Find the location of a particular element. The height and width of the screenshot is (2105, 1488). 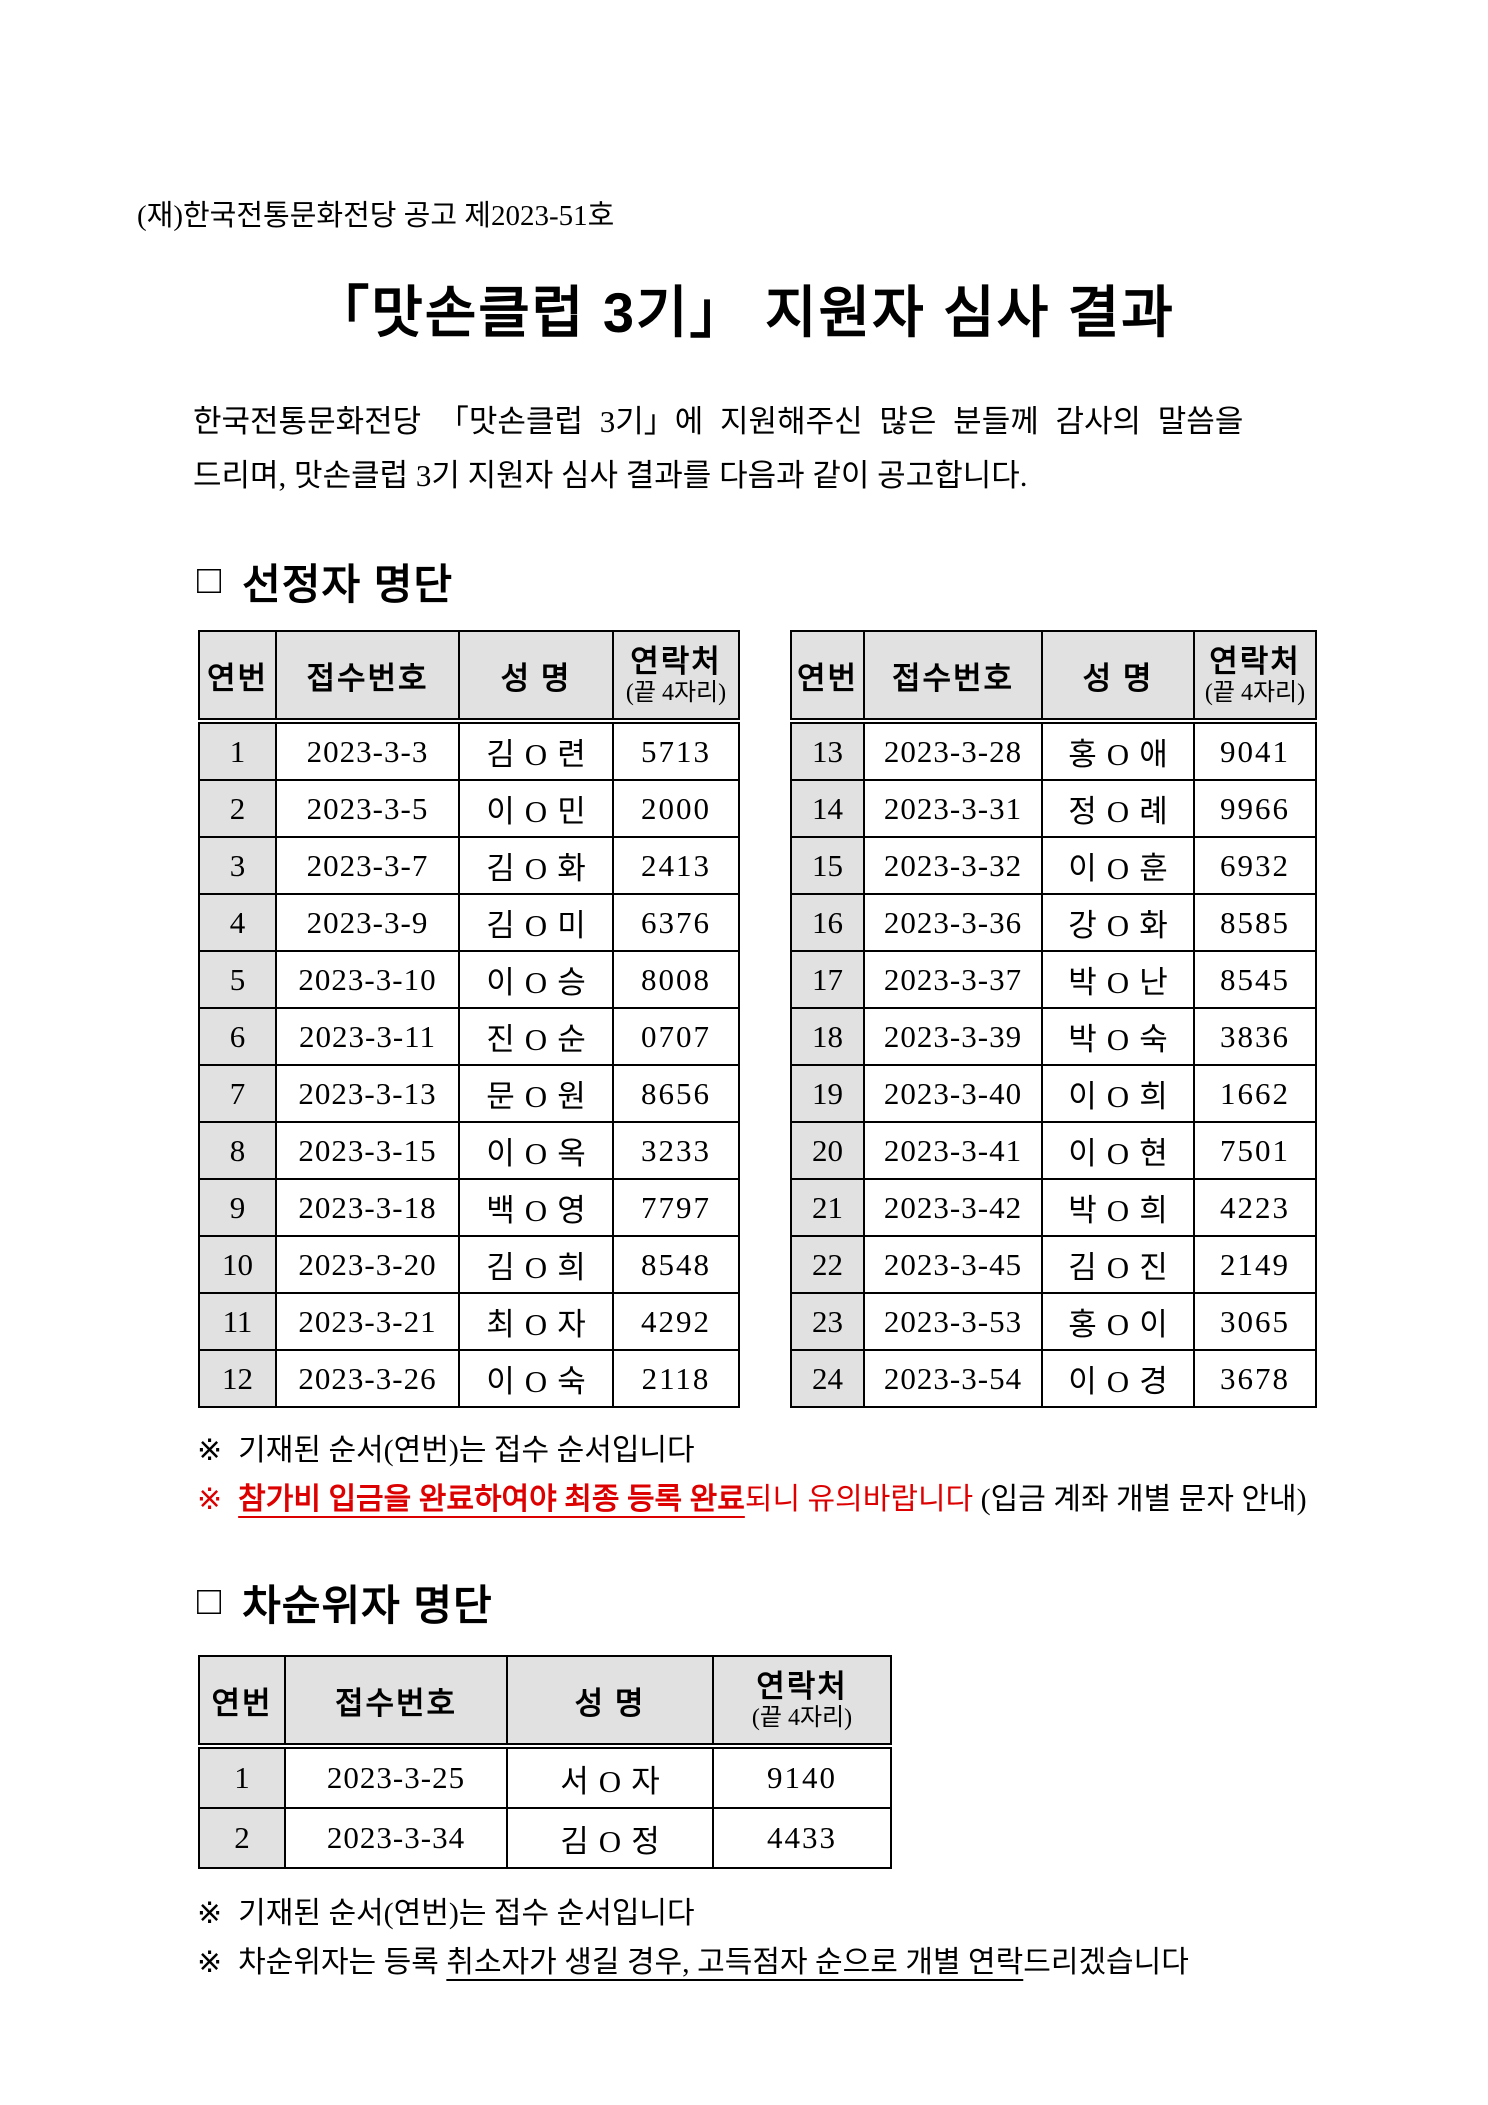

cell-receipt: 2023-3-15 is located at coordinates (367, 1150).